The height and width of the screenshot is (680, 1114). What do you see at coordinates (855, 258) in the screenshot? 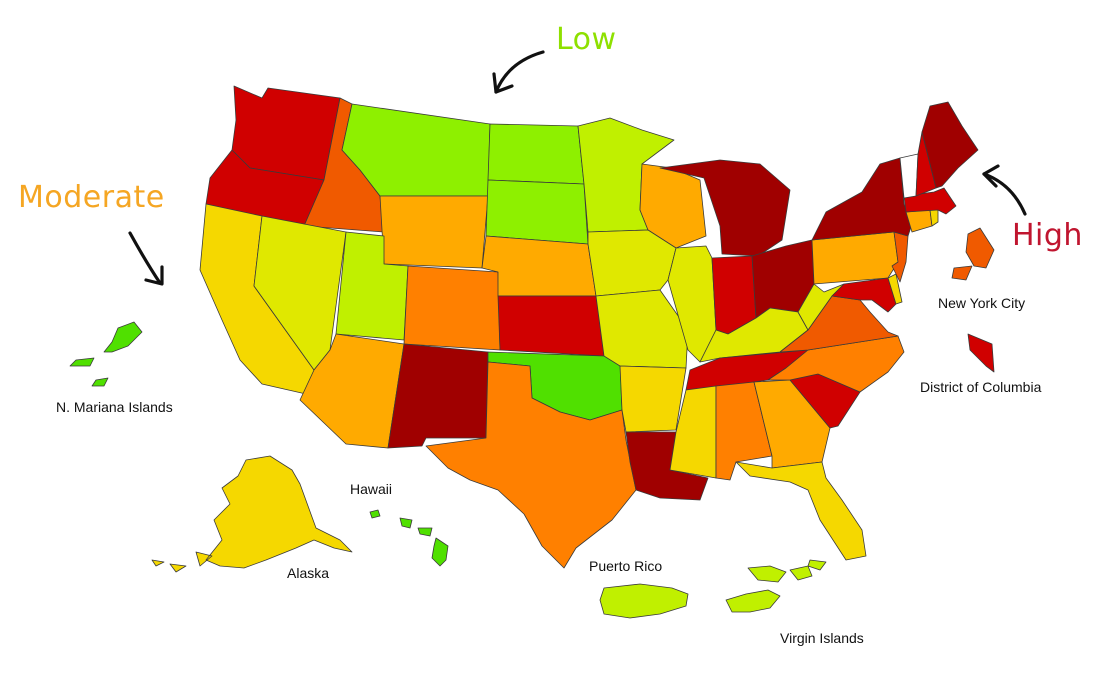
I see `state-pennsylvania` at bounding box center [855, 258].